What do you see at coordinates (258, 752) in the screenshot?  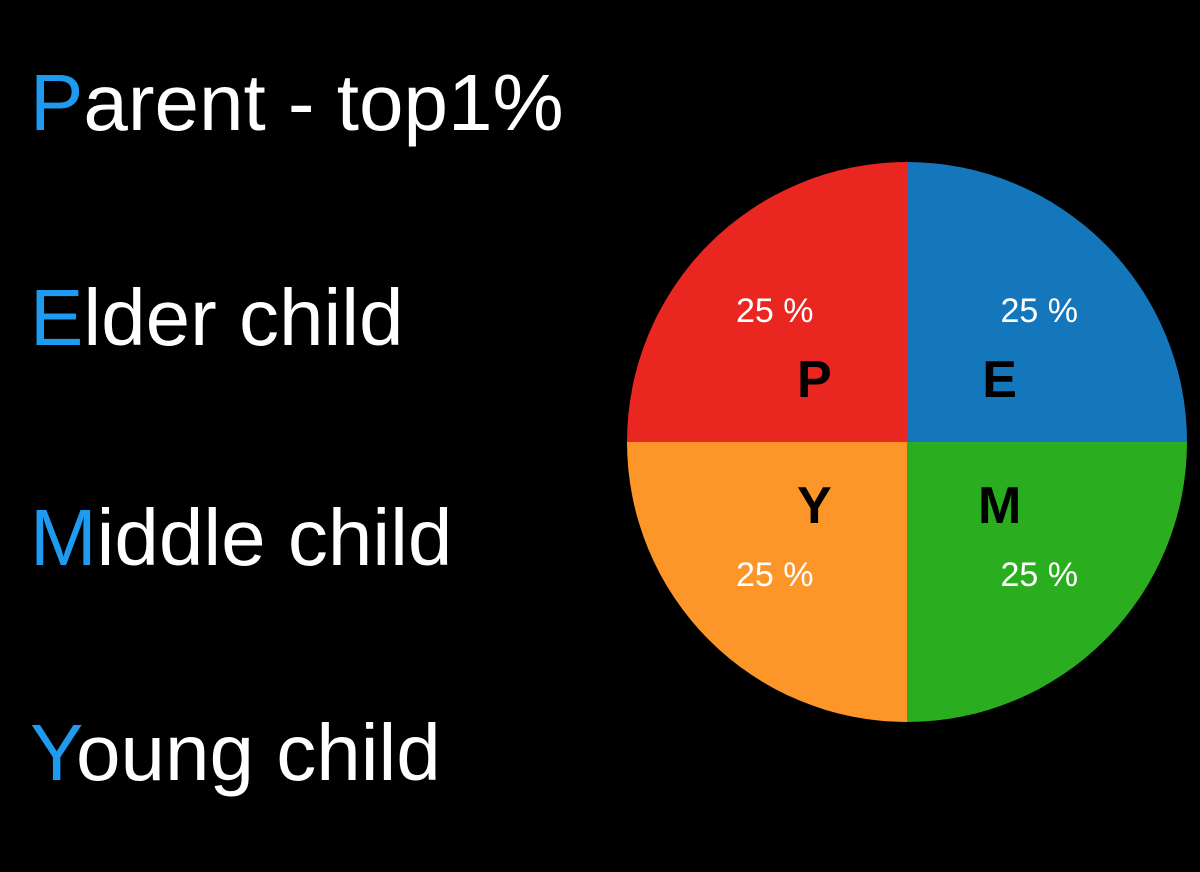 I see `legend-text: oung child` at bounding box center [258, 752].